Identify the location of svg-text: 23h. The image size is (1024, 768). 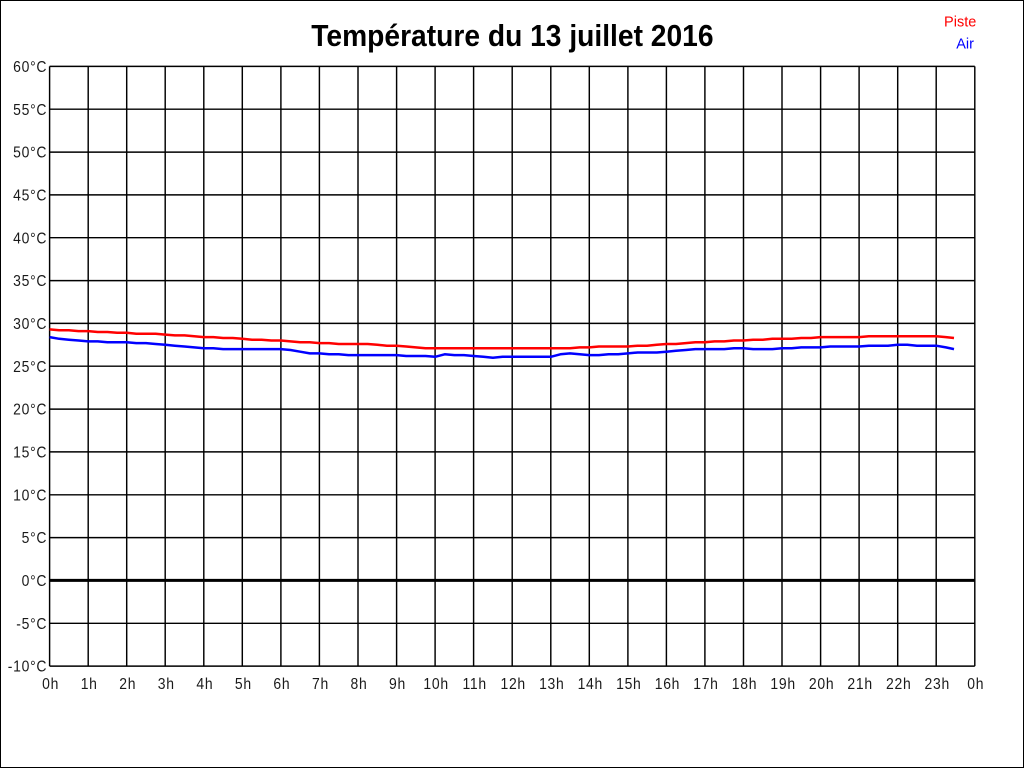
(937, 684).